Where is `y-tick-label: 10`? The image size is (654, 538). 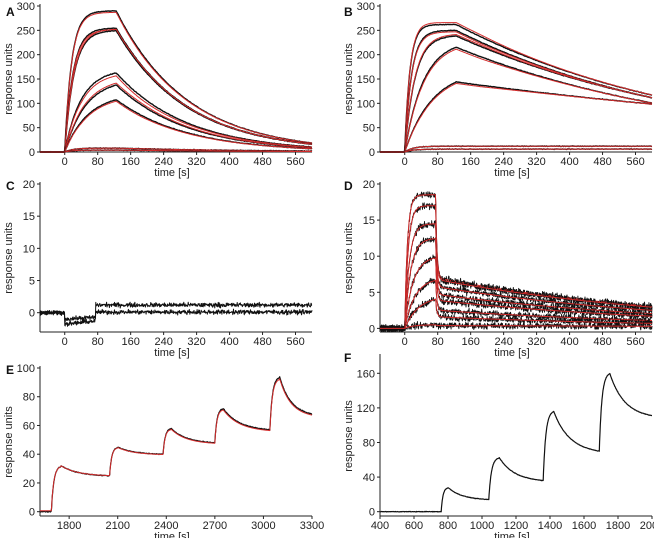 y-tick-label: 10 is located at coordinates (29, 249).